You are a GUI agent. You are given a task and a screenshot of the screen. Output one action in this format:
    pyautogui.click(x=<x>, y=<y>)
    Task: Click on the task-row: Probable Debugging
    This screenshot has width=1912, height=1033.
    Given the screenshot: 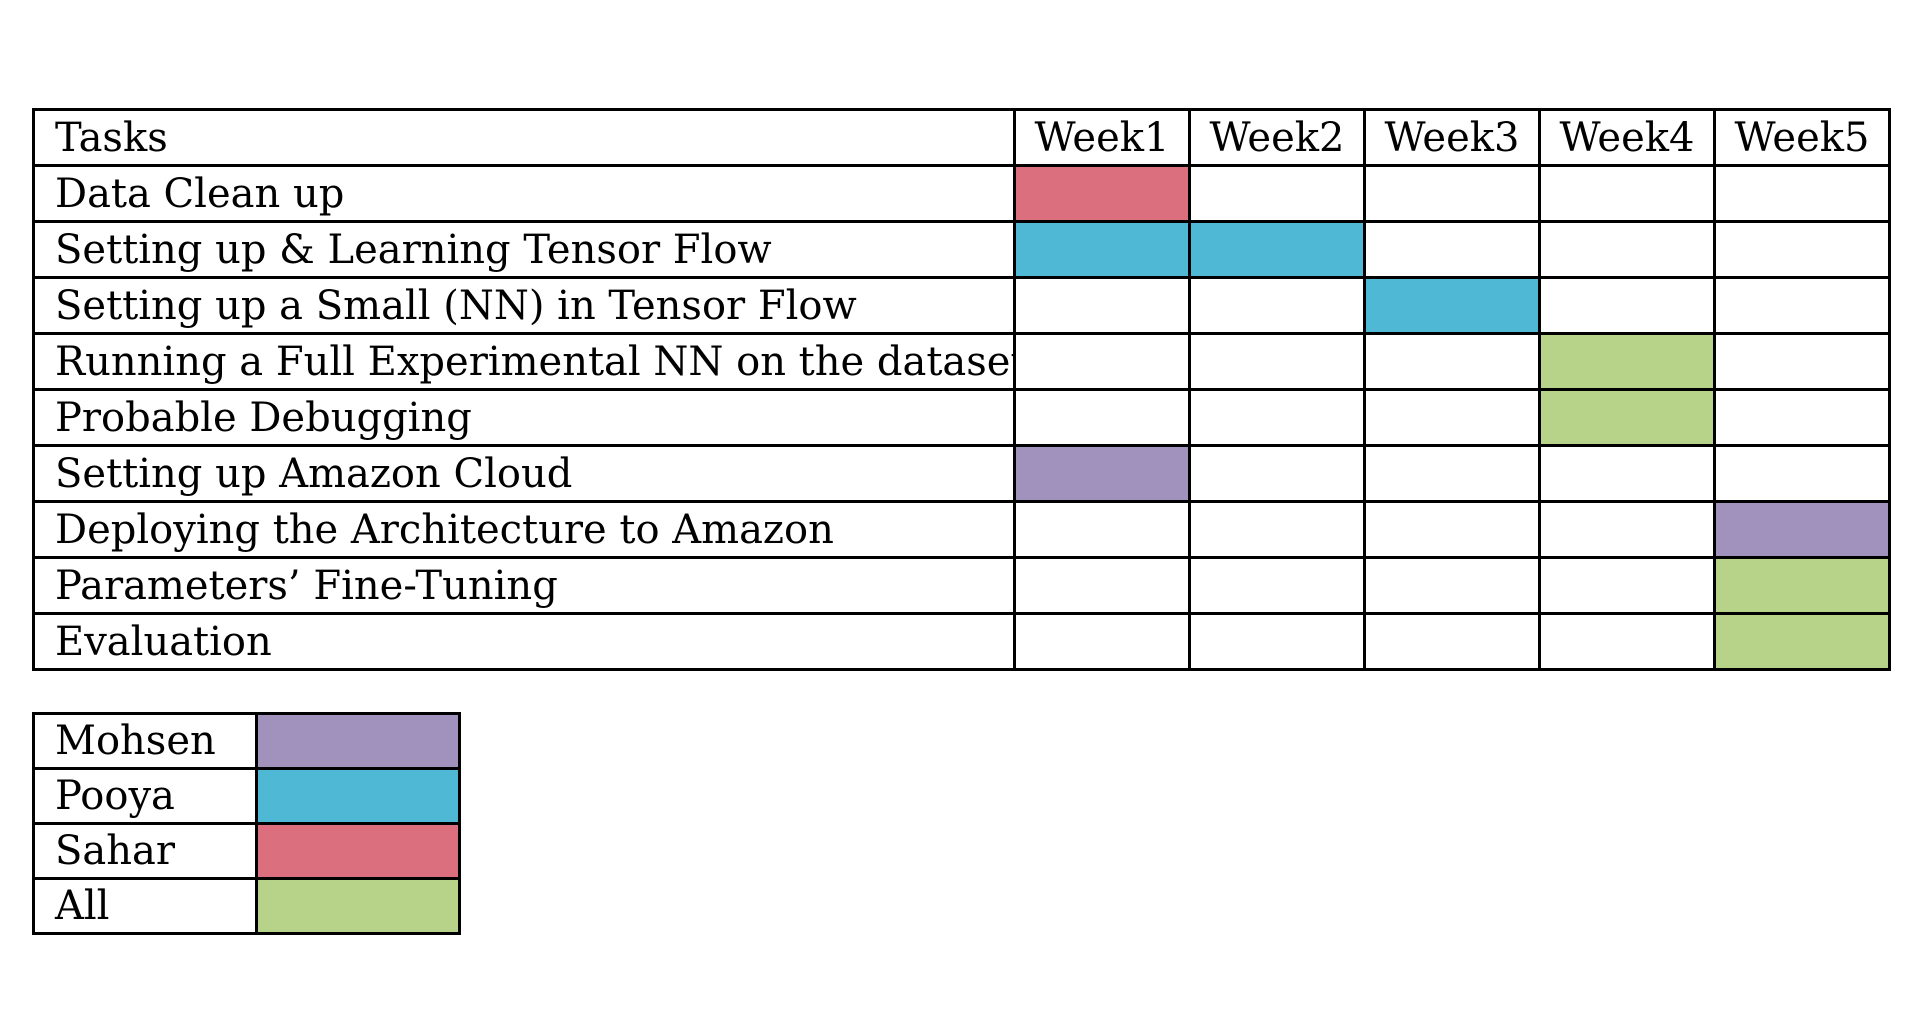 What is the action you would take?
    pyautogui.click(x=961, y=417)
    